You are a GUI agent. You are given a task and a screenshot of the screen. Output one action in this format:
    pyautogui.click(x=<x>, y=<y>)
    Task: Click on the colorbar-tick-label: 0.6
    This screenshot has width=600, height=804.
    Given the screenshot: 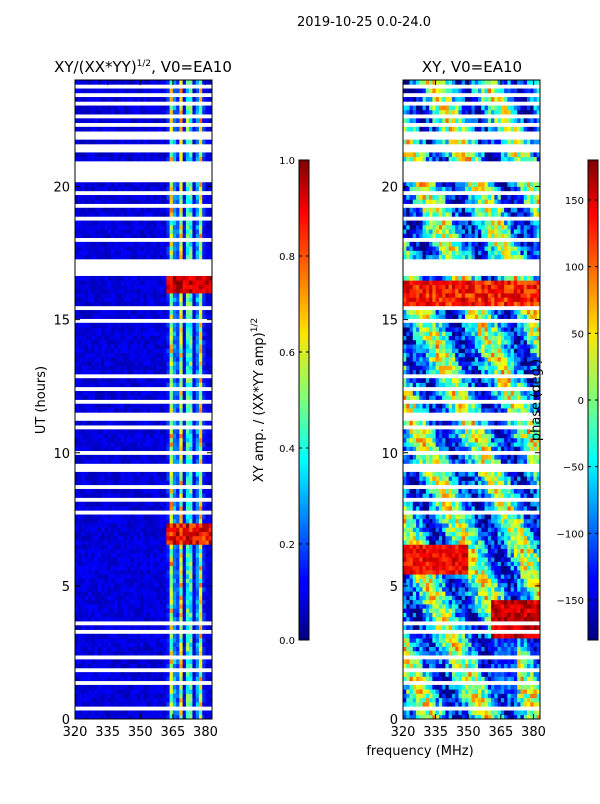 What is the action you would take?
    pyautogui.click(x=287, y=353)
    